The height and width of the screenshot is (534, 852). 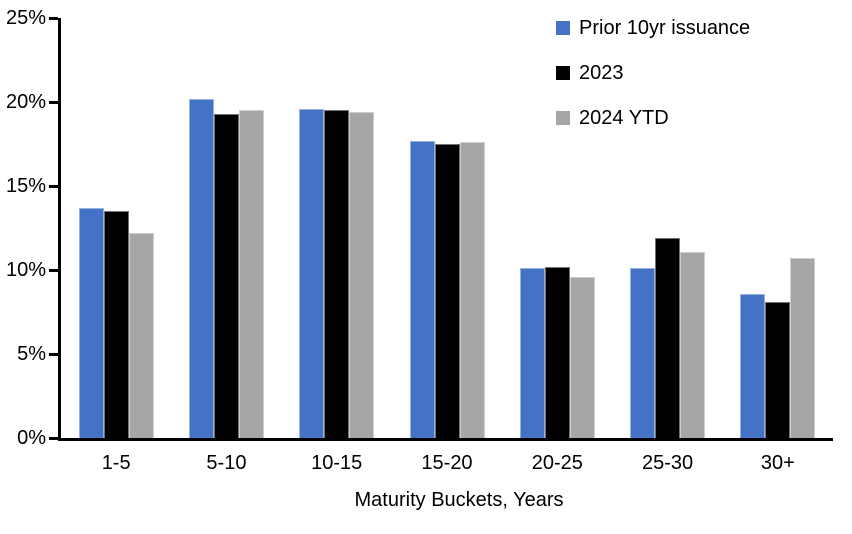 What do you see at coordinates (557, 463) in the screenshot?
I see `x-axis-tick-label: 20-25` at bounding box center [557, 463].